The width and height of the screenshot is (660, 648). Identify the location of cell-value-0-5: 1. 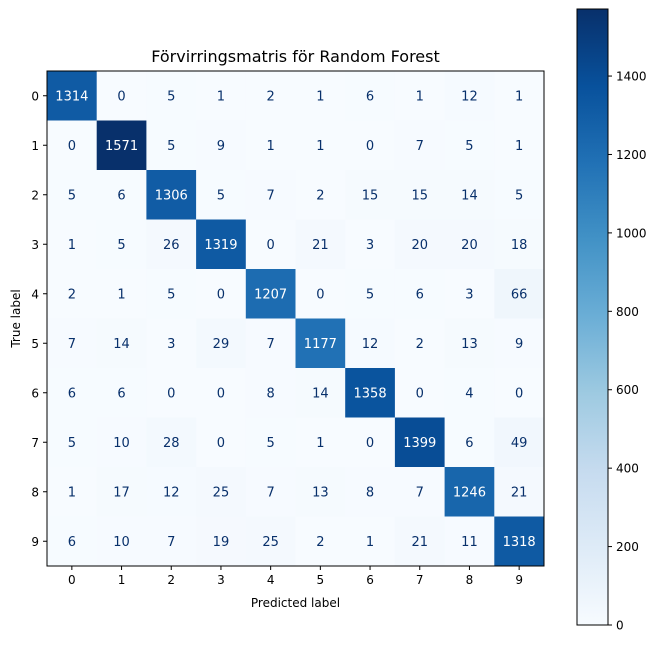
(320, 96).